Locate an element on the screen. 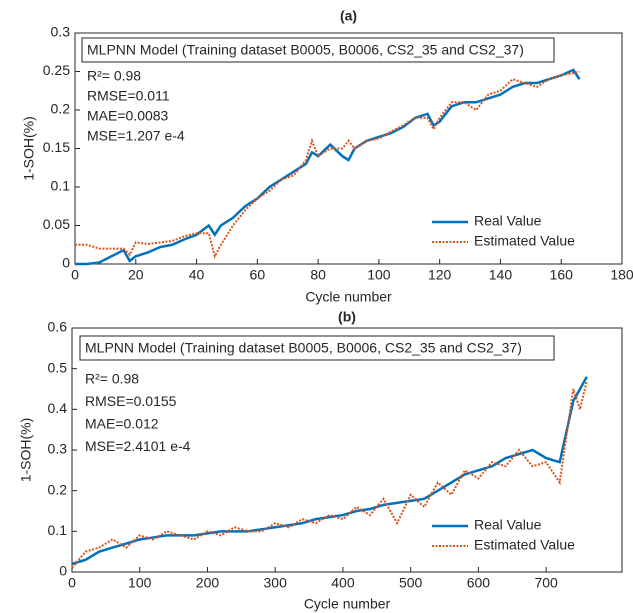 The height and width of the screenshot is (613, 633). y-tick-label: 0.6 is located at coordinates (58, 327).